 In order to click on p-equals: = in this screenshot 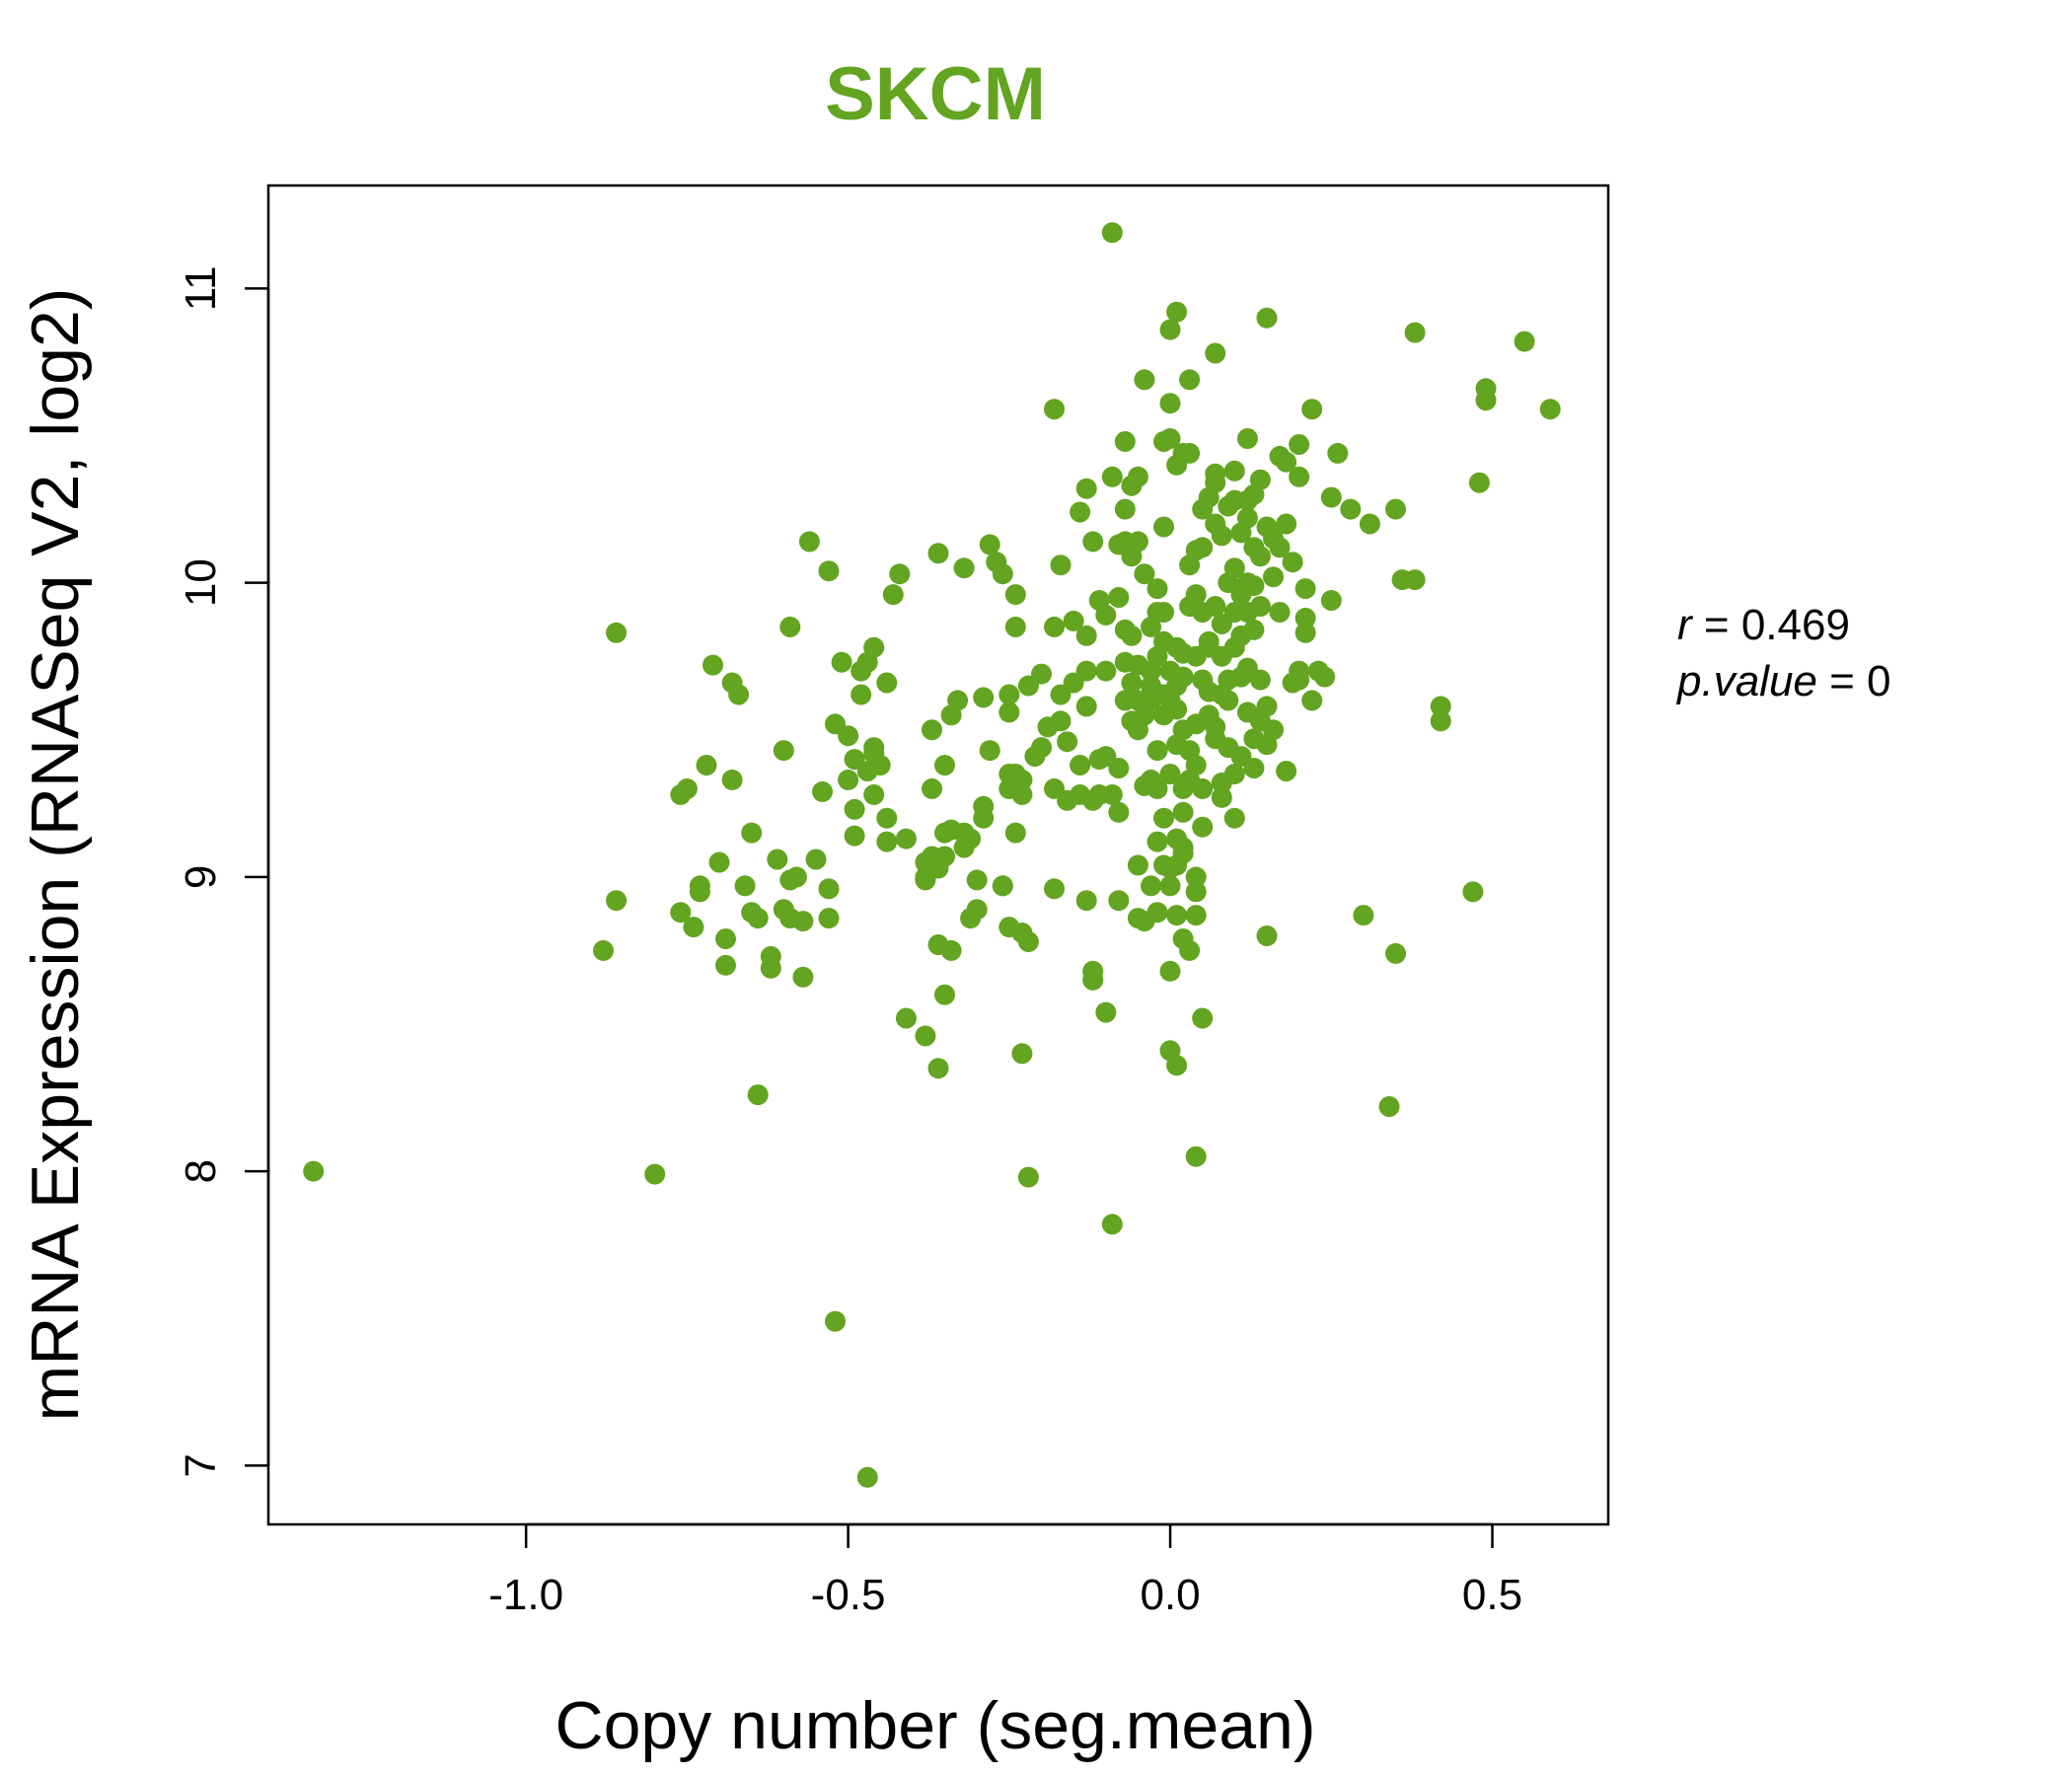, I will do `click(1842, 681)`.